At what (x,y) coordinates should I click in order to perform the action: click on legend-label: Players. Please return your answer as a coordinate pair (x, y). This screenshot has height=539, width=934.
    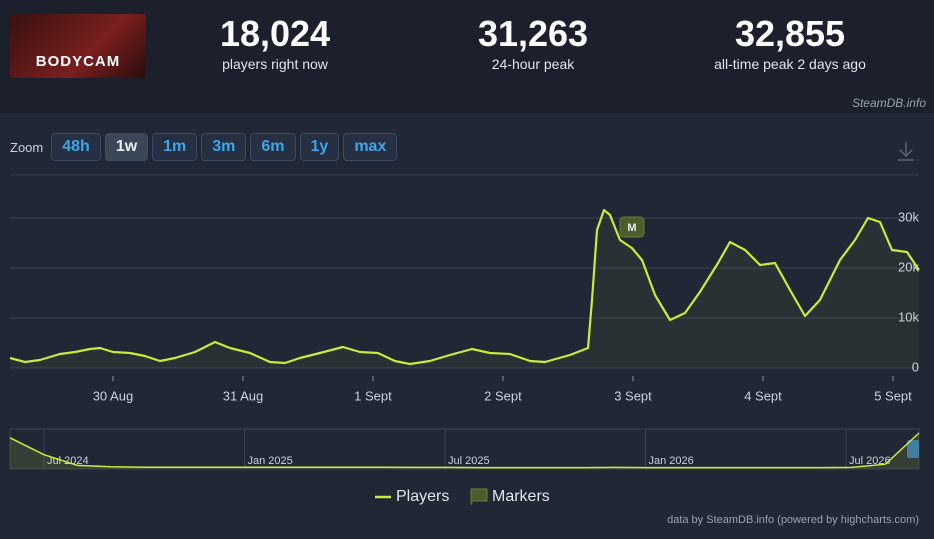
    Looking at the image, I should click on (422, 496).